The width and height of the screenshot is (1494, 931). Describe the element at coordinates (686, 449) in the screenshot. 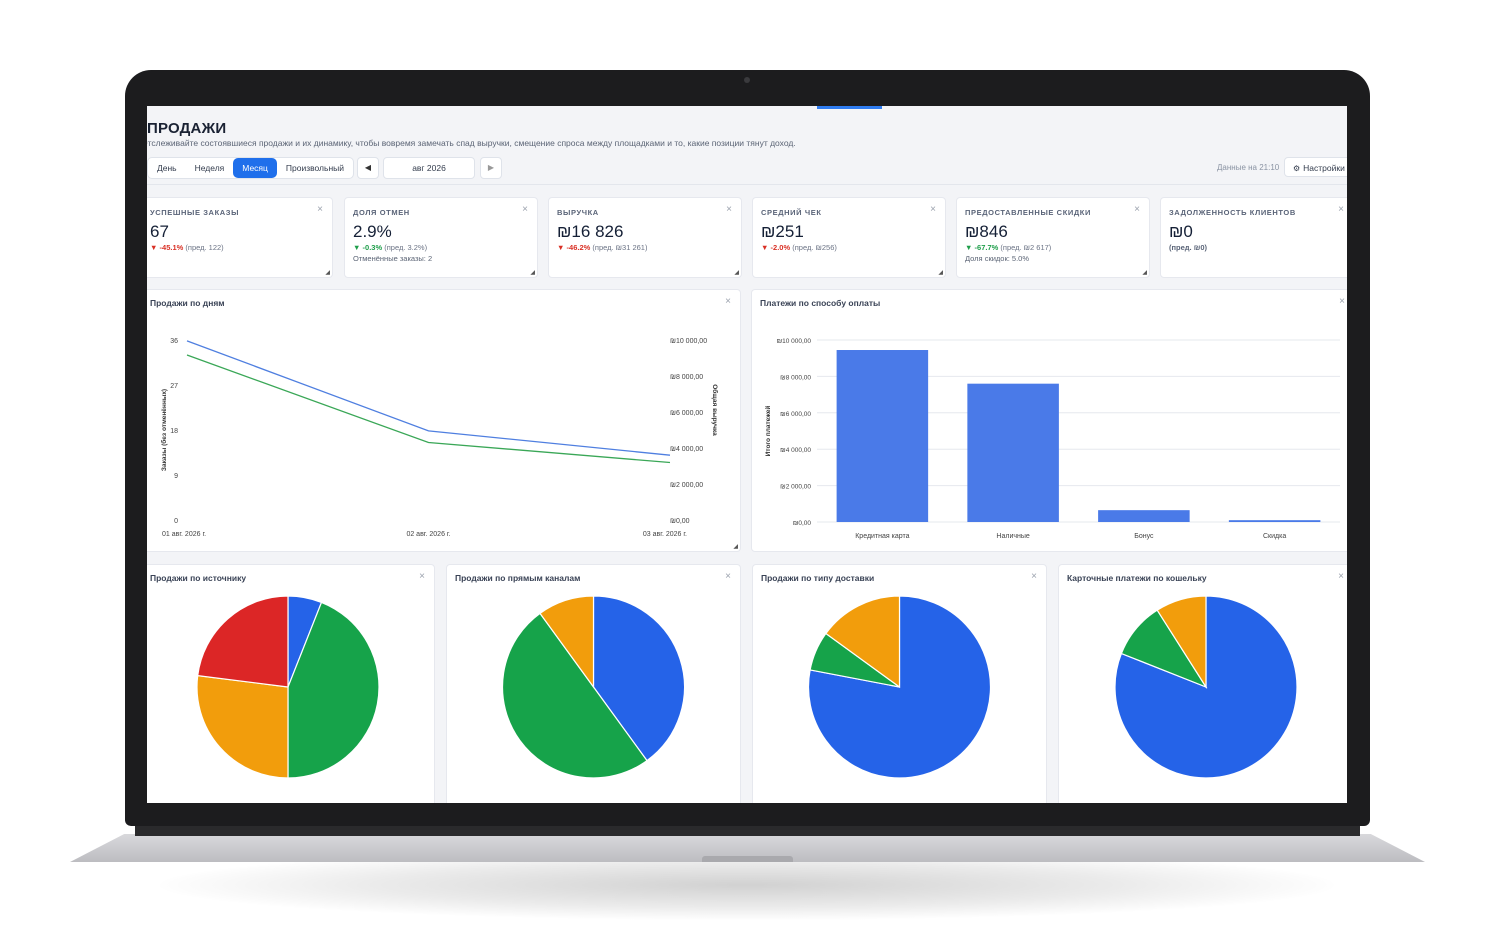

I see `y-right-tick-label: ₪4 000,00` at that location.